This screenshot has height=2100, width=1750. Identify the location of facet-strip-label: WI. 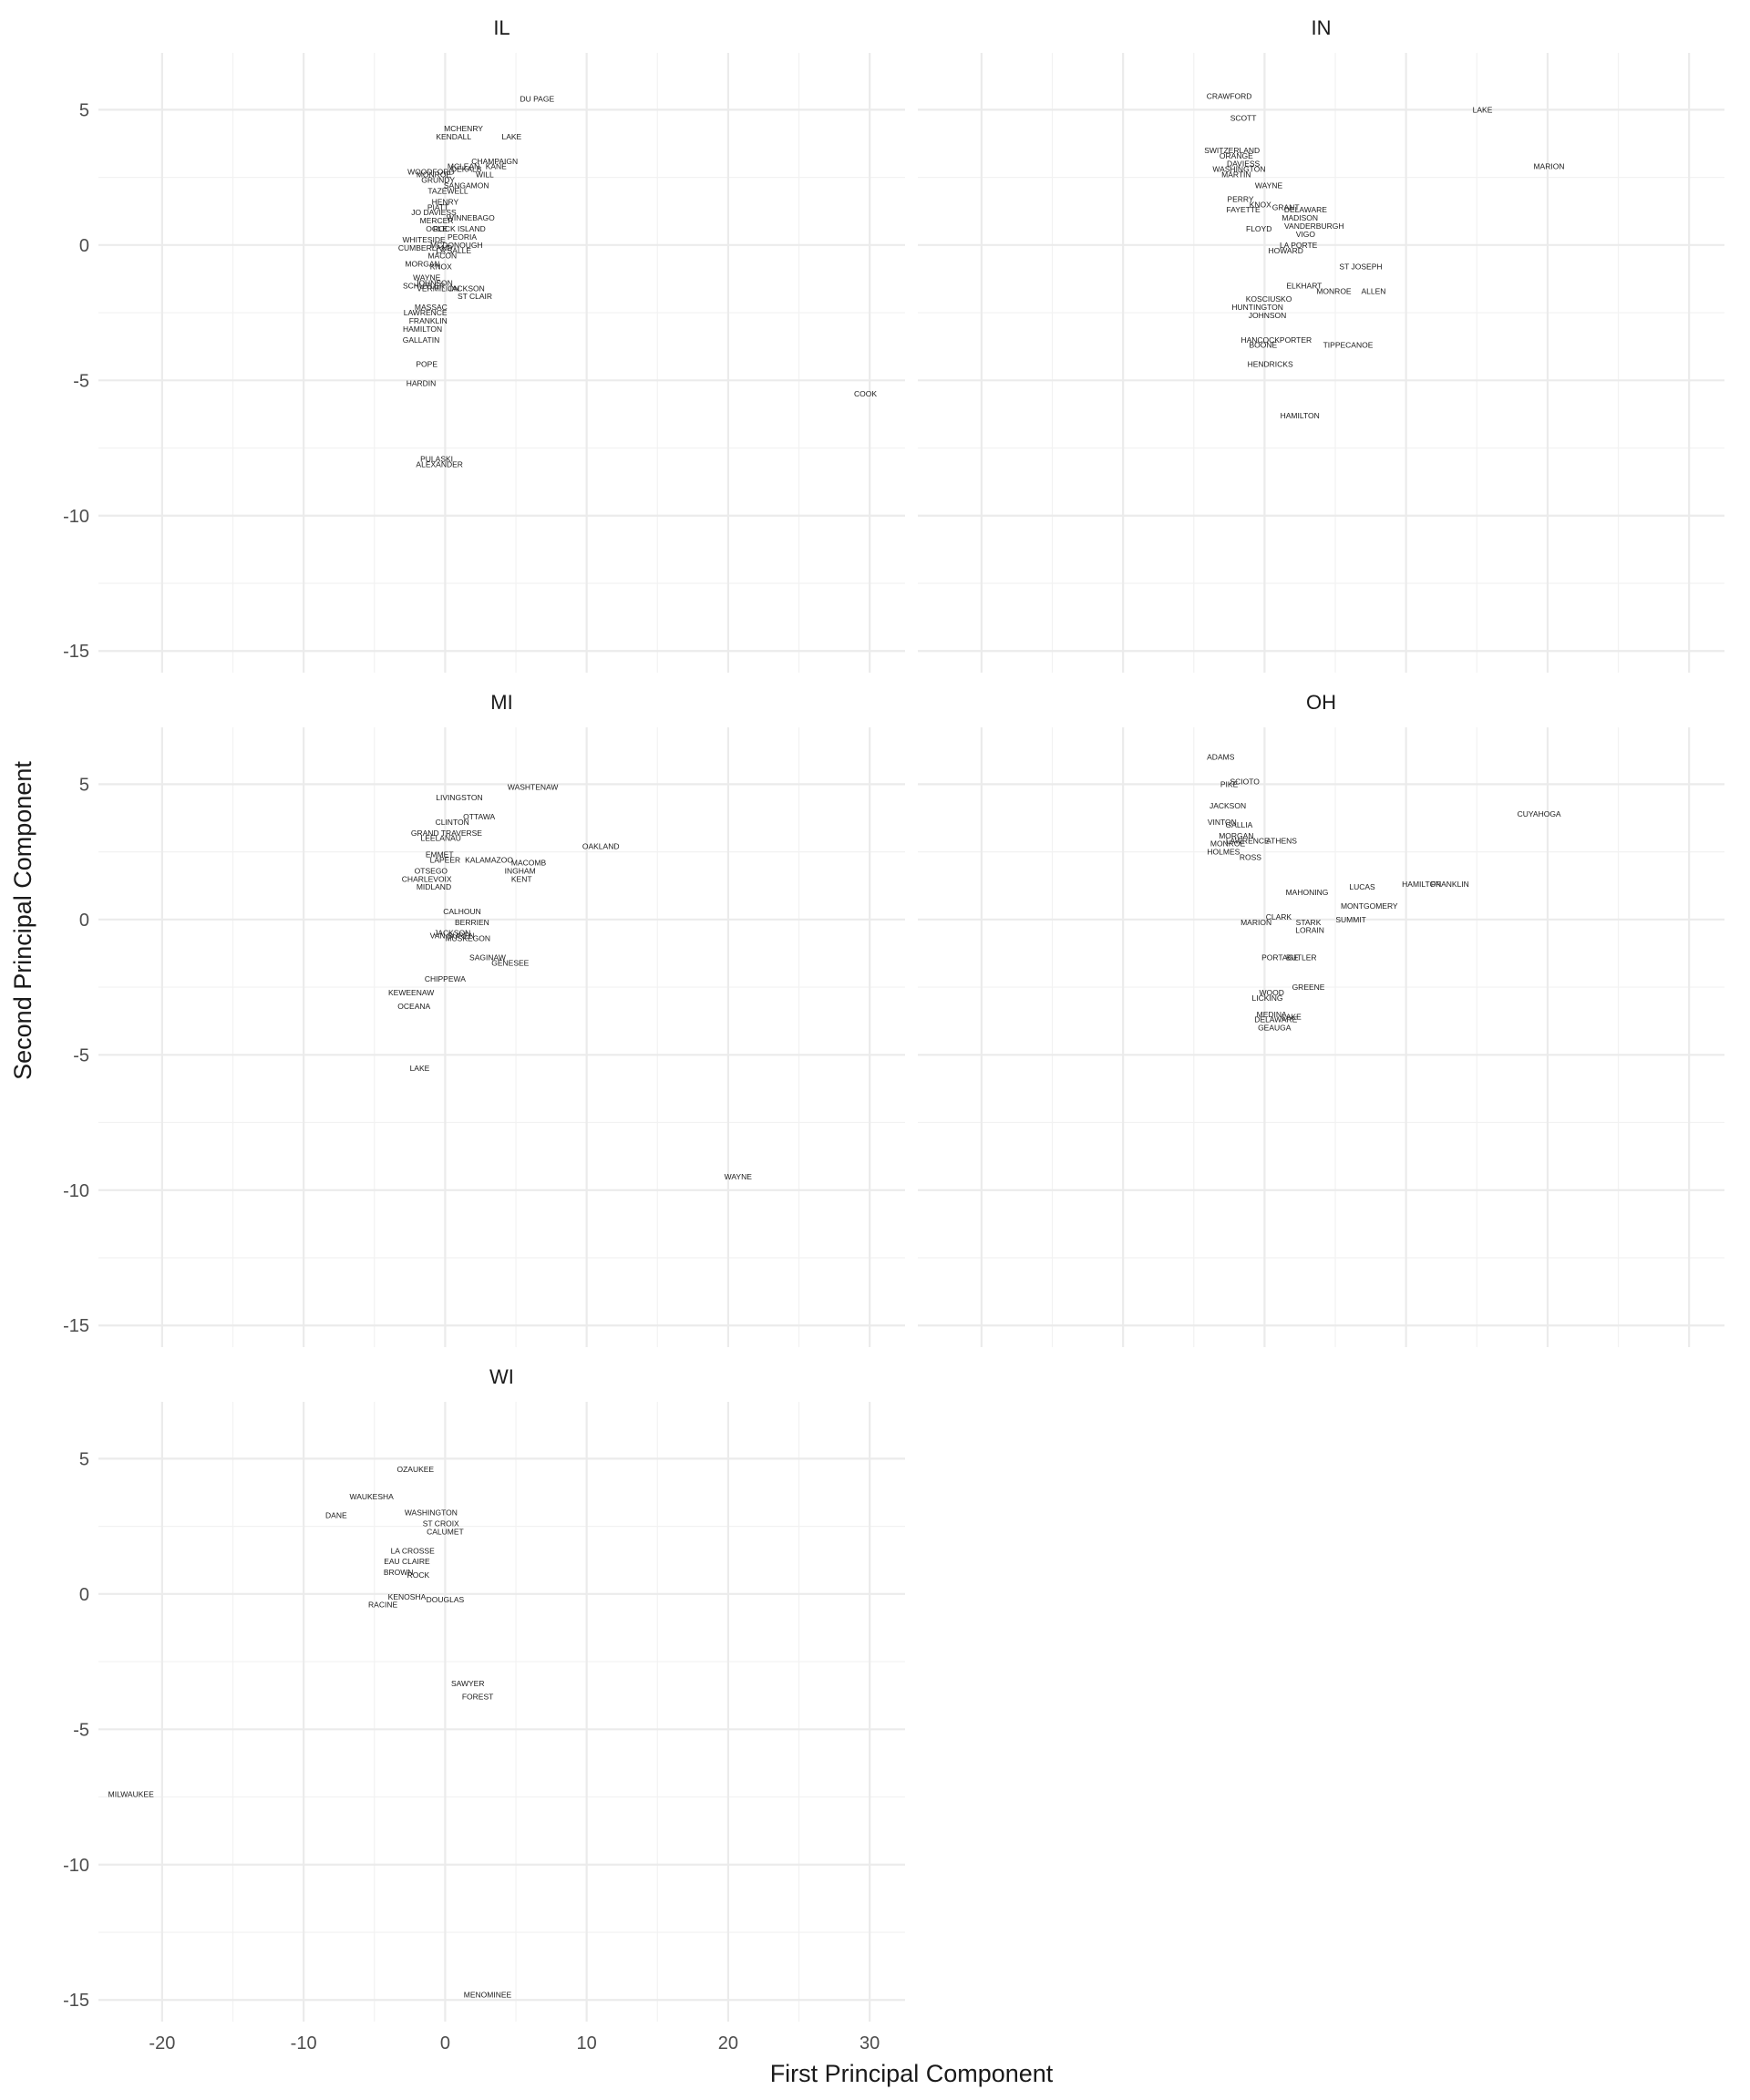
(502, 1377).